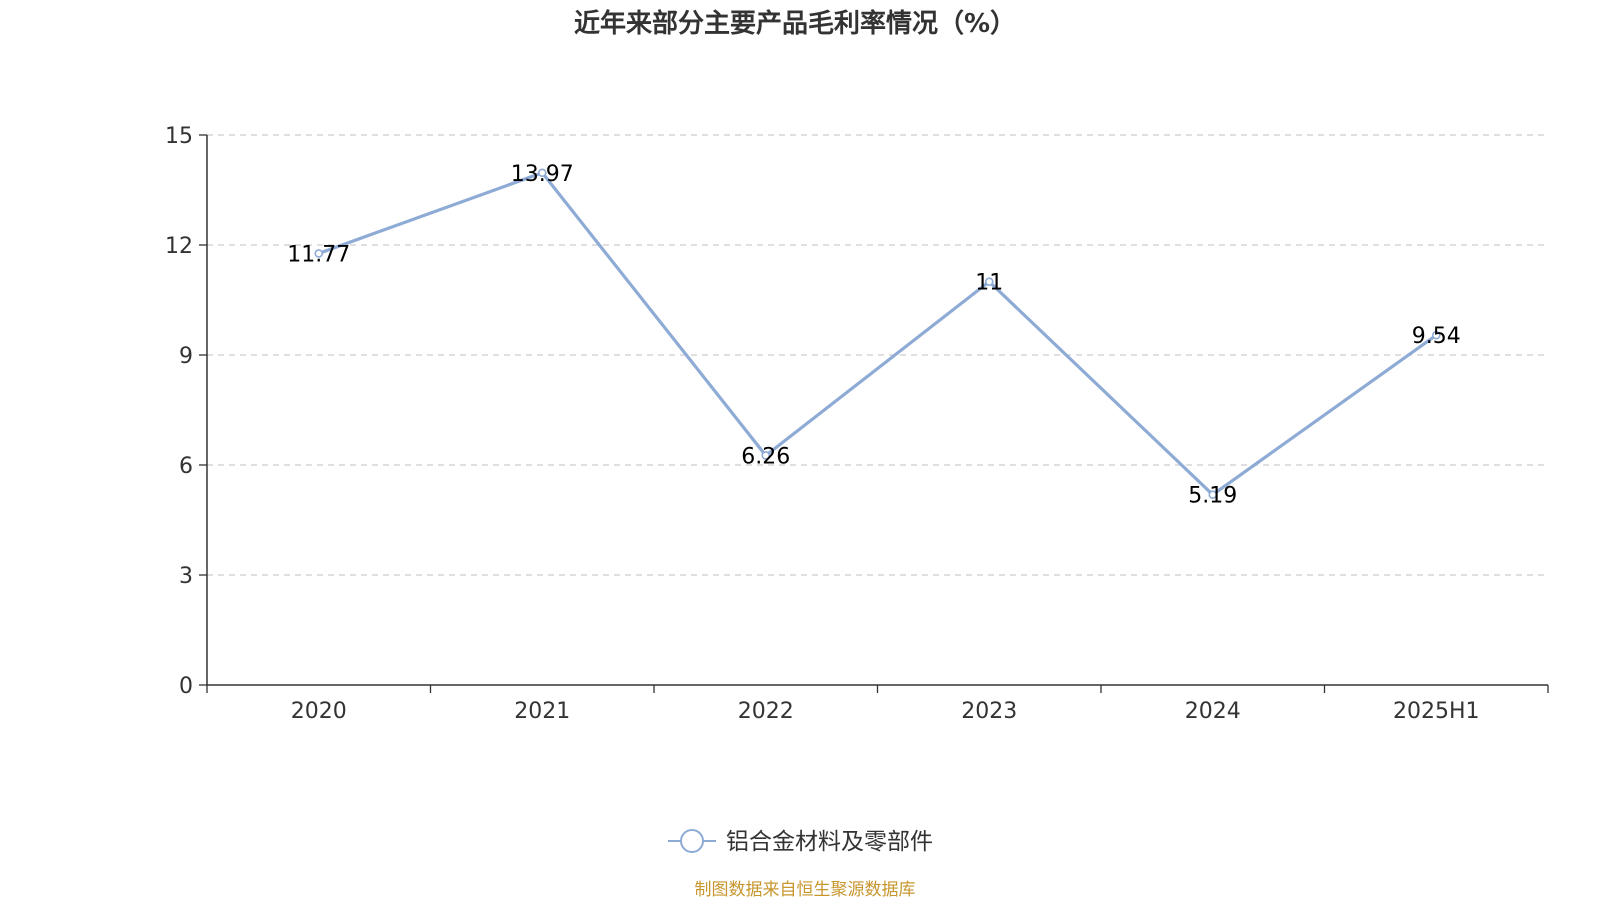 Image resolution: width=1600 pixels, height=900 pixels. Describe the element at coordinates (186, 576) in the screenshot. I see `y-tick-label-1: 3` at that location.